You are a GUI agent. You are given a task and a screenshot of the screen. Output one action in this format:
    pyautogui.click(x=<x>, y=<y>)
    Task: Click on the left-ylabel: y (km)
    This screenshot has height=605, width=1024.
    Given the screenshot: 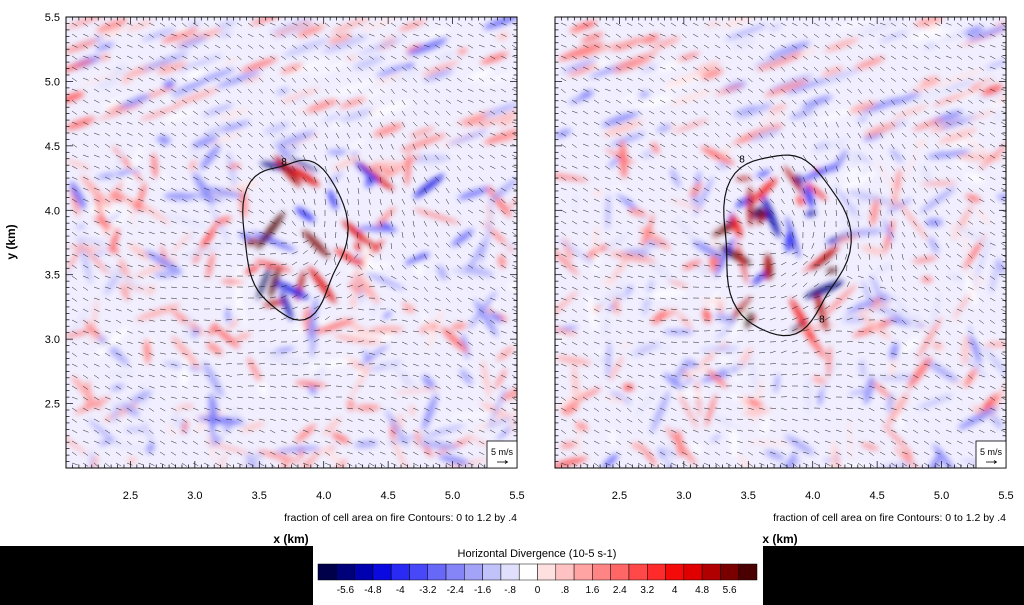 What is the action you would take?
    pyautogui.click(x=11, y=241)
    